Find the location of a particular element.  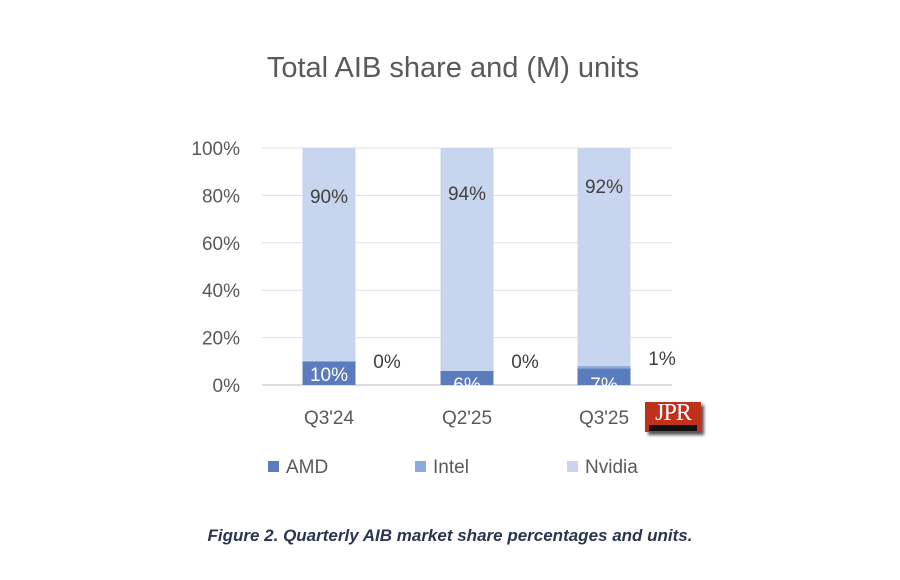

data-label-amd: 10% is located at coordinates (329, 375).